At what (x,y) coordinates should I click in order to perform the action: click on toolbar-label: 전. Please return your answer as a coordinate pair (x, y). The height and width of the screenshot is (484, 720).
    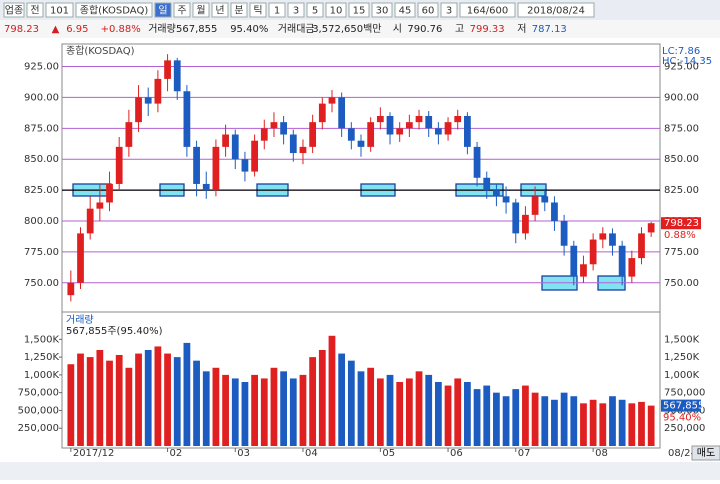
    Looking at the image, I should click on (34, 11).